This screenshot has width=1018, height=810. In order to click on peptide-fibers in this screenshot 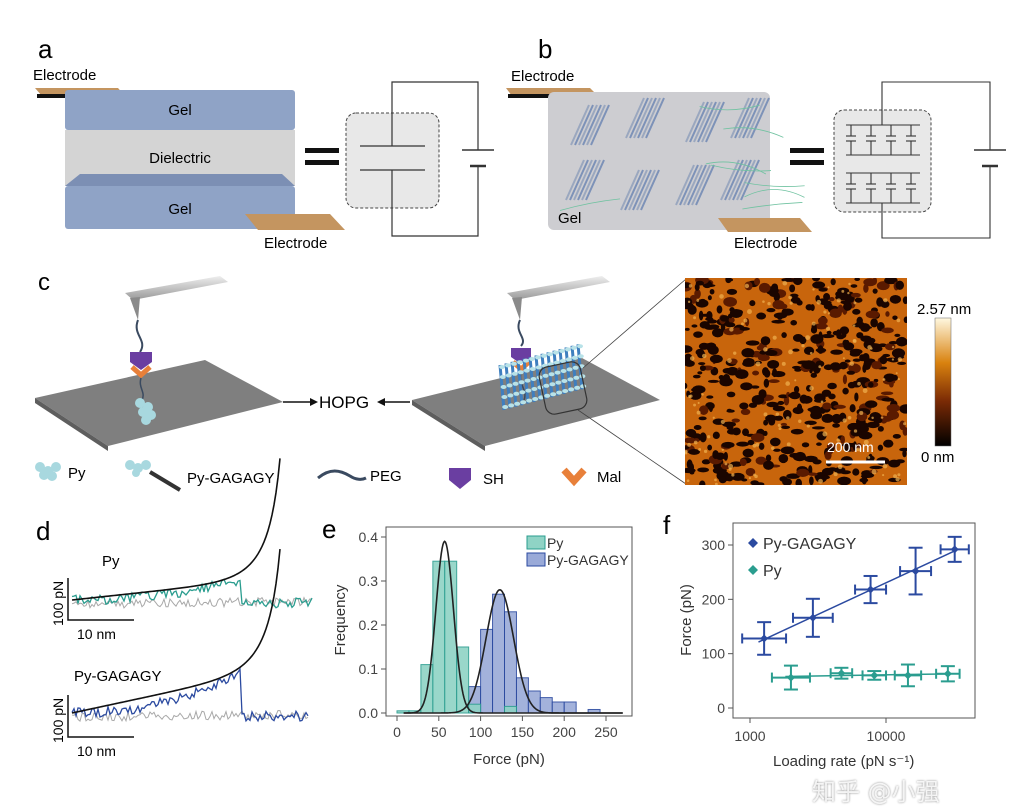, I will do `click(682, 154)`.